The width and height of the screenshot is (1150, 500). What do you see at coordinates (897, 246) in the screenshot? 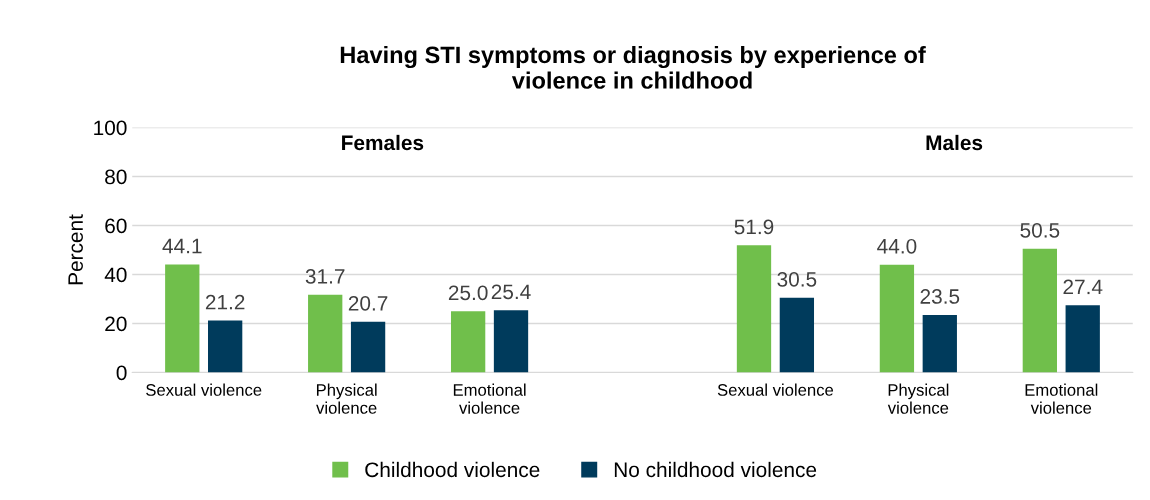
I see `data-label: 44.0` at bounding box center [897, 246].